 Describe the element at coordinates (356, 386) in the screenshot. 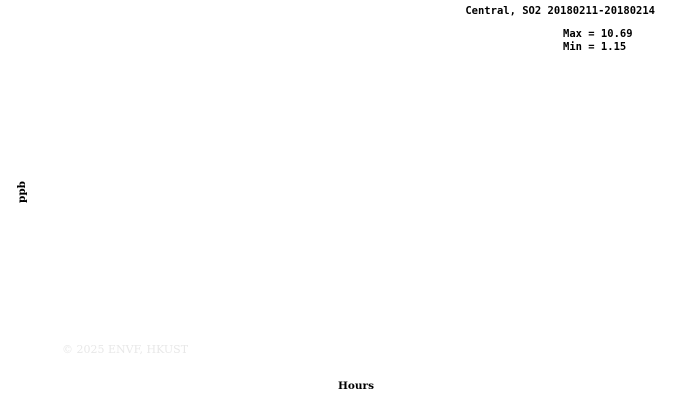

I see `x-axis-label: Hours` at that location.